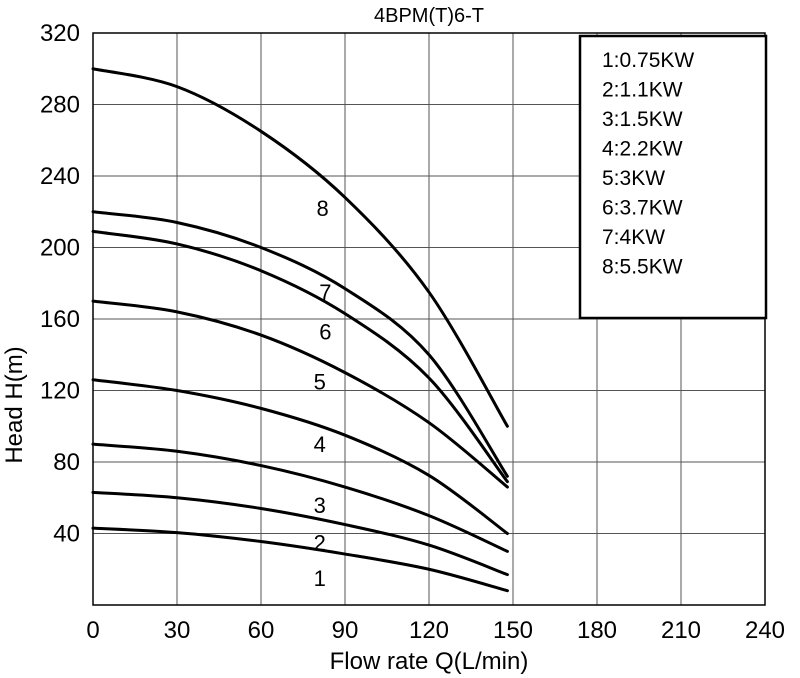 The width and height of the screenshot is (800, 678). I want to click on y-tick-label: 320, so click(60, 33).